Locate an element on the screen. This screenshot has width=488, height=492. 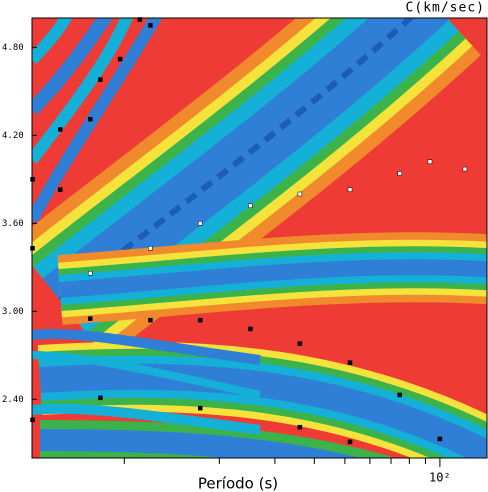
y-tick-label: 3.00 is located at coordinates (13, 312).